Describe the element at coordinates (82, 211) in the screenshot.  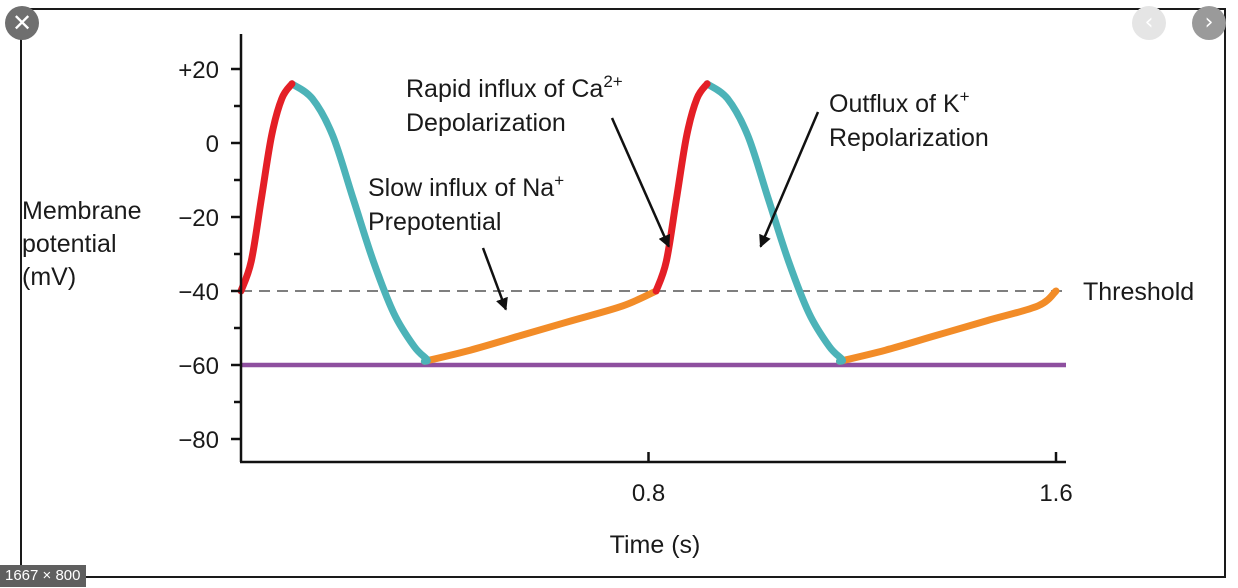
I see `y-axis-label-line: Membrane` at that location.